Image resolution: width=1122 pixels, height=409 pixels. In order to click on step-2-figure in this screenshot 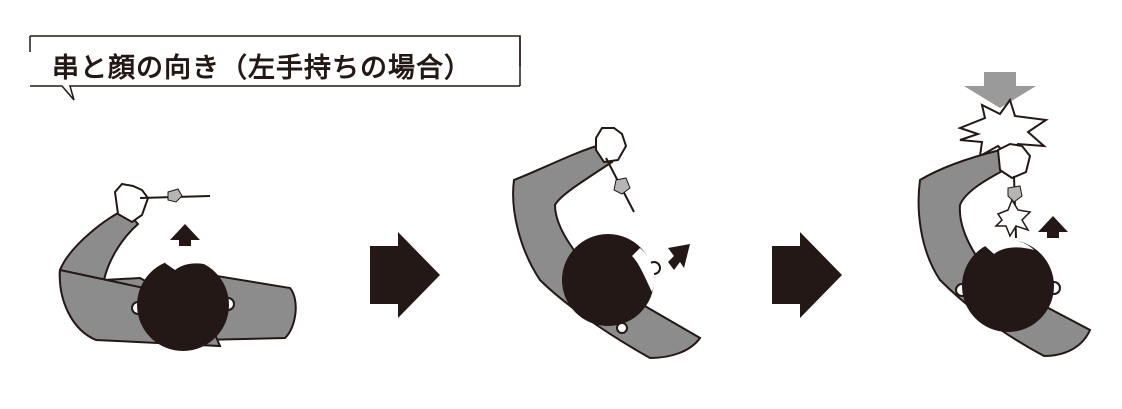, I will do `click(607, 243)`.